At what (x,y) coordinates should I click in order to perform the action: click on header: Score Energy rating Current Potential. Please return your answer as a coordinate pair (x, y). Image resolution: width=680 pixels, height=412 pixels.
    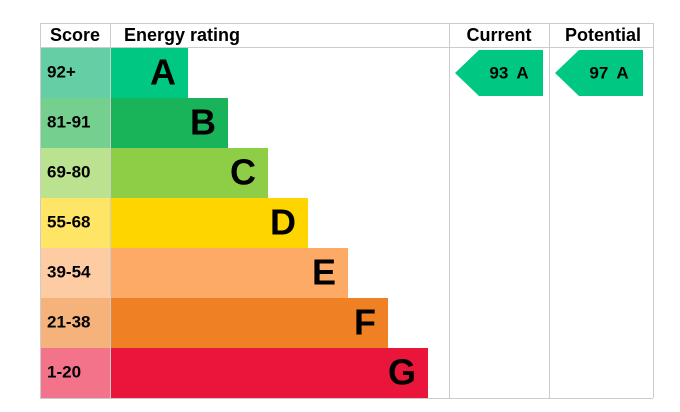
    Looking at the image, I should click on (345, 35).